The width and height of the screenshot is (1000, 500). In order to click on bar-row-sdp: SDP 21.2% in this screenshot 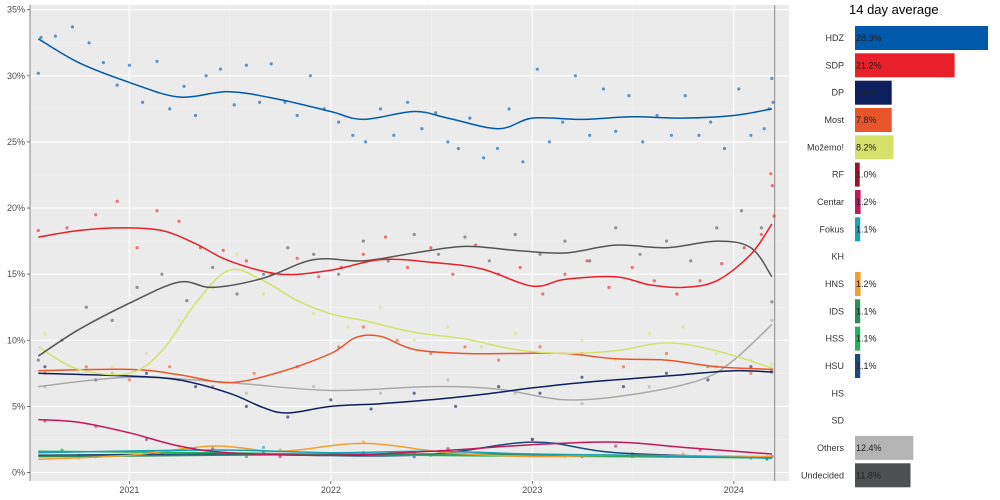, I will do `click(890, 65)`.